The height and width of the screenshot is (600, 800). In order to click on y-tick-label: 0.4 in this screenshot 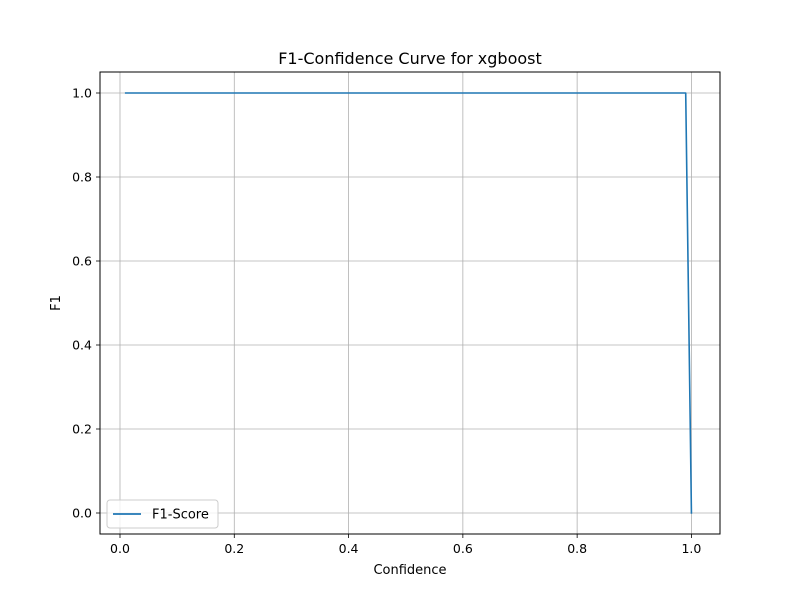, I will do `click(82, 345)`.